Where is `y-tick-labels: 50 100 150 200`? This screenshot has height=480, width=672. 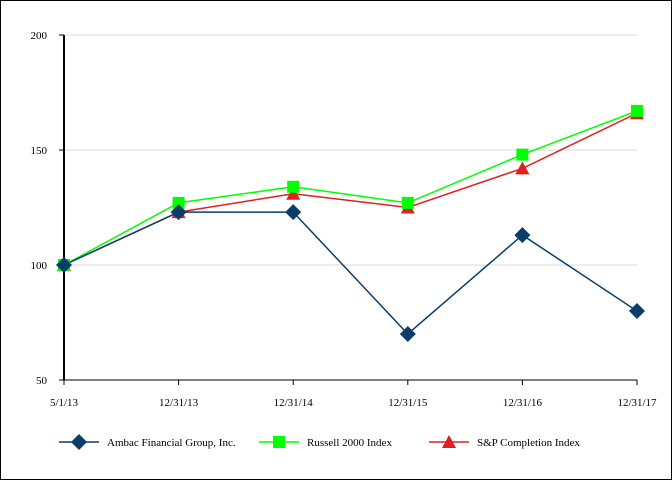
y-tick-labels: 50 100 150 200 is located at coordinates (39, 208).